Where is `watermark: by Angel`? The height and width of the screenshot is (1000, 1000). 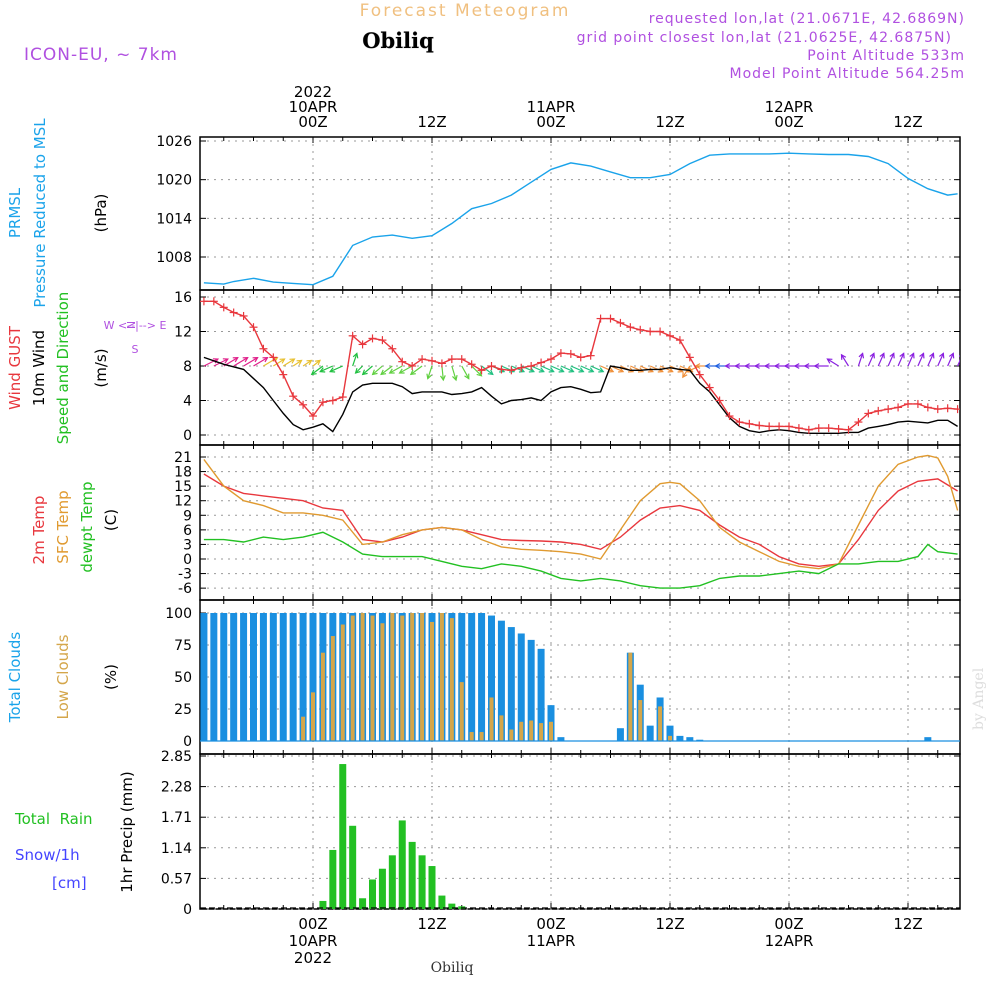 watermark: by Angel is located at coordinates (979, 698).